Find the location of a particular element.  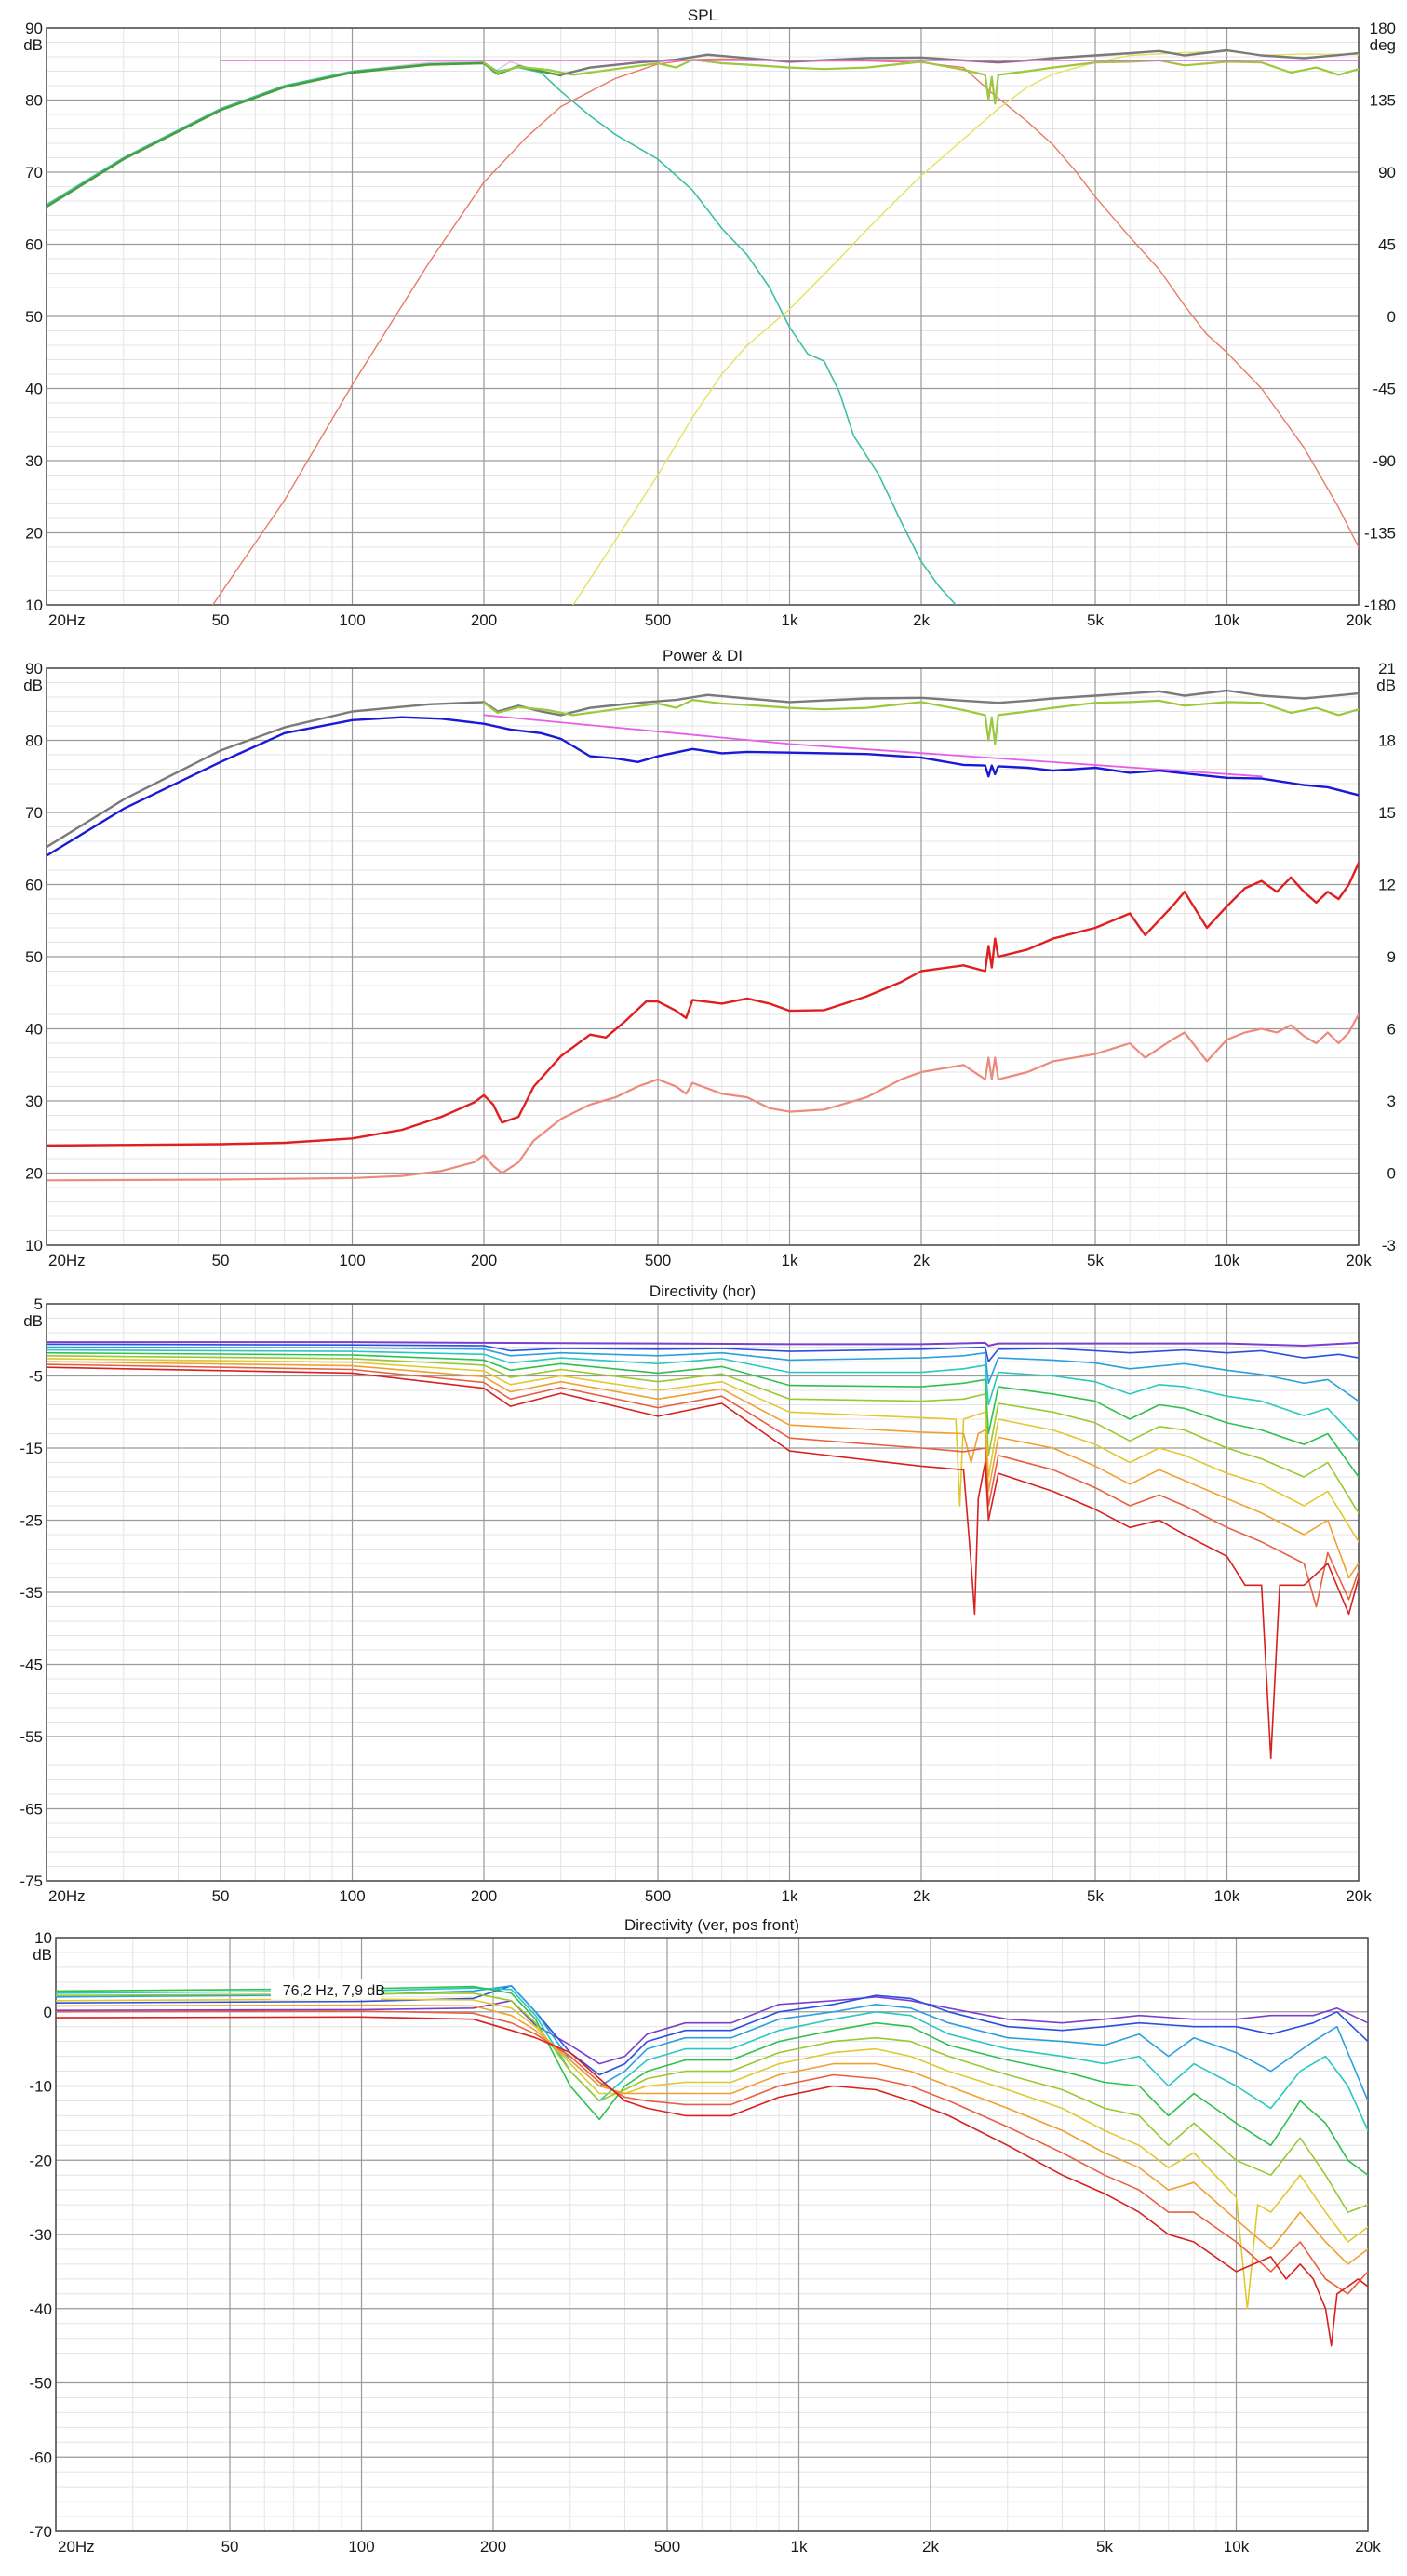

y-tick-label: -65 is located at coordinates (31, 1809).